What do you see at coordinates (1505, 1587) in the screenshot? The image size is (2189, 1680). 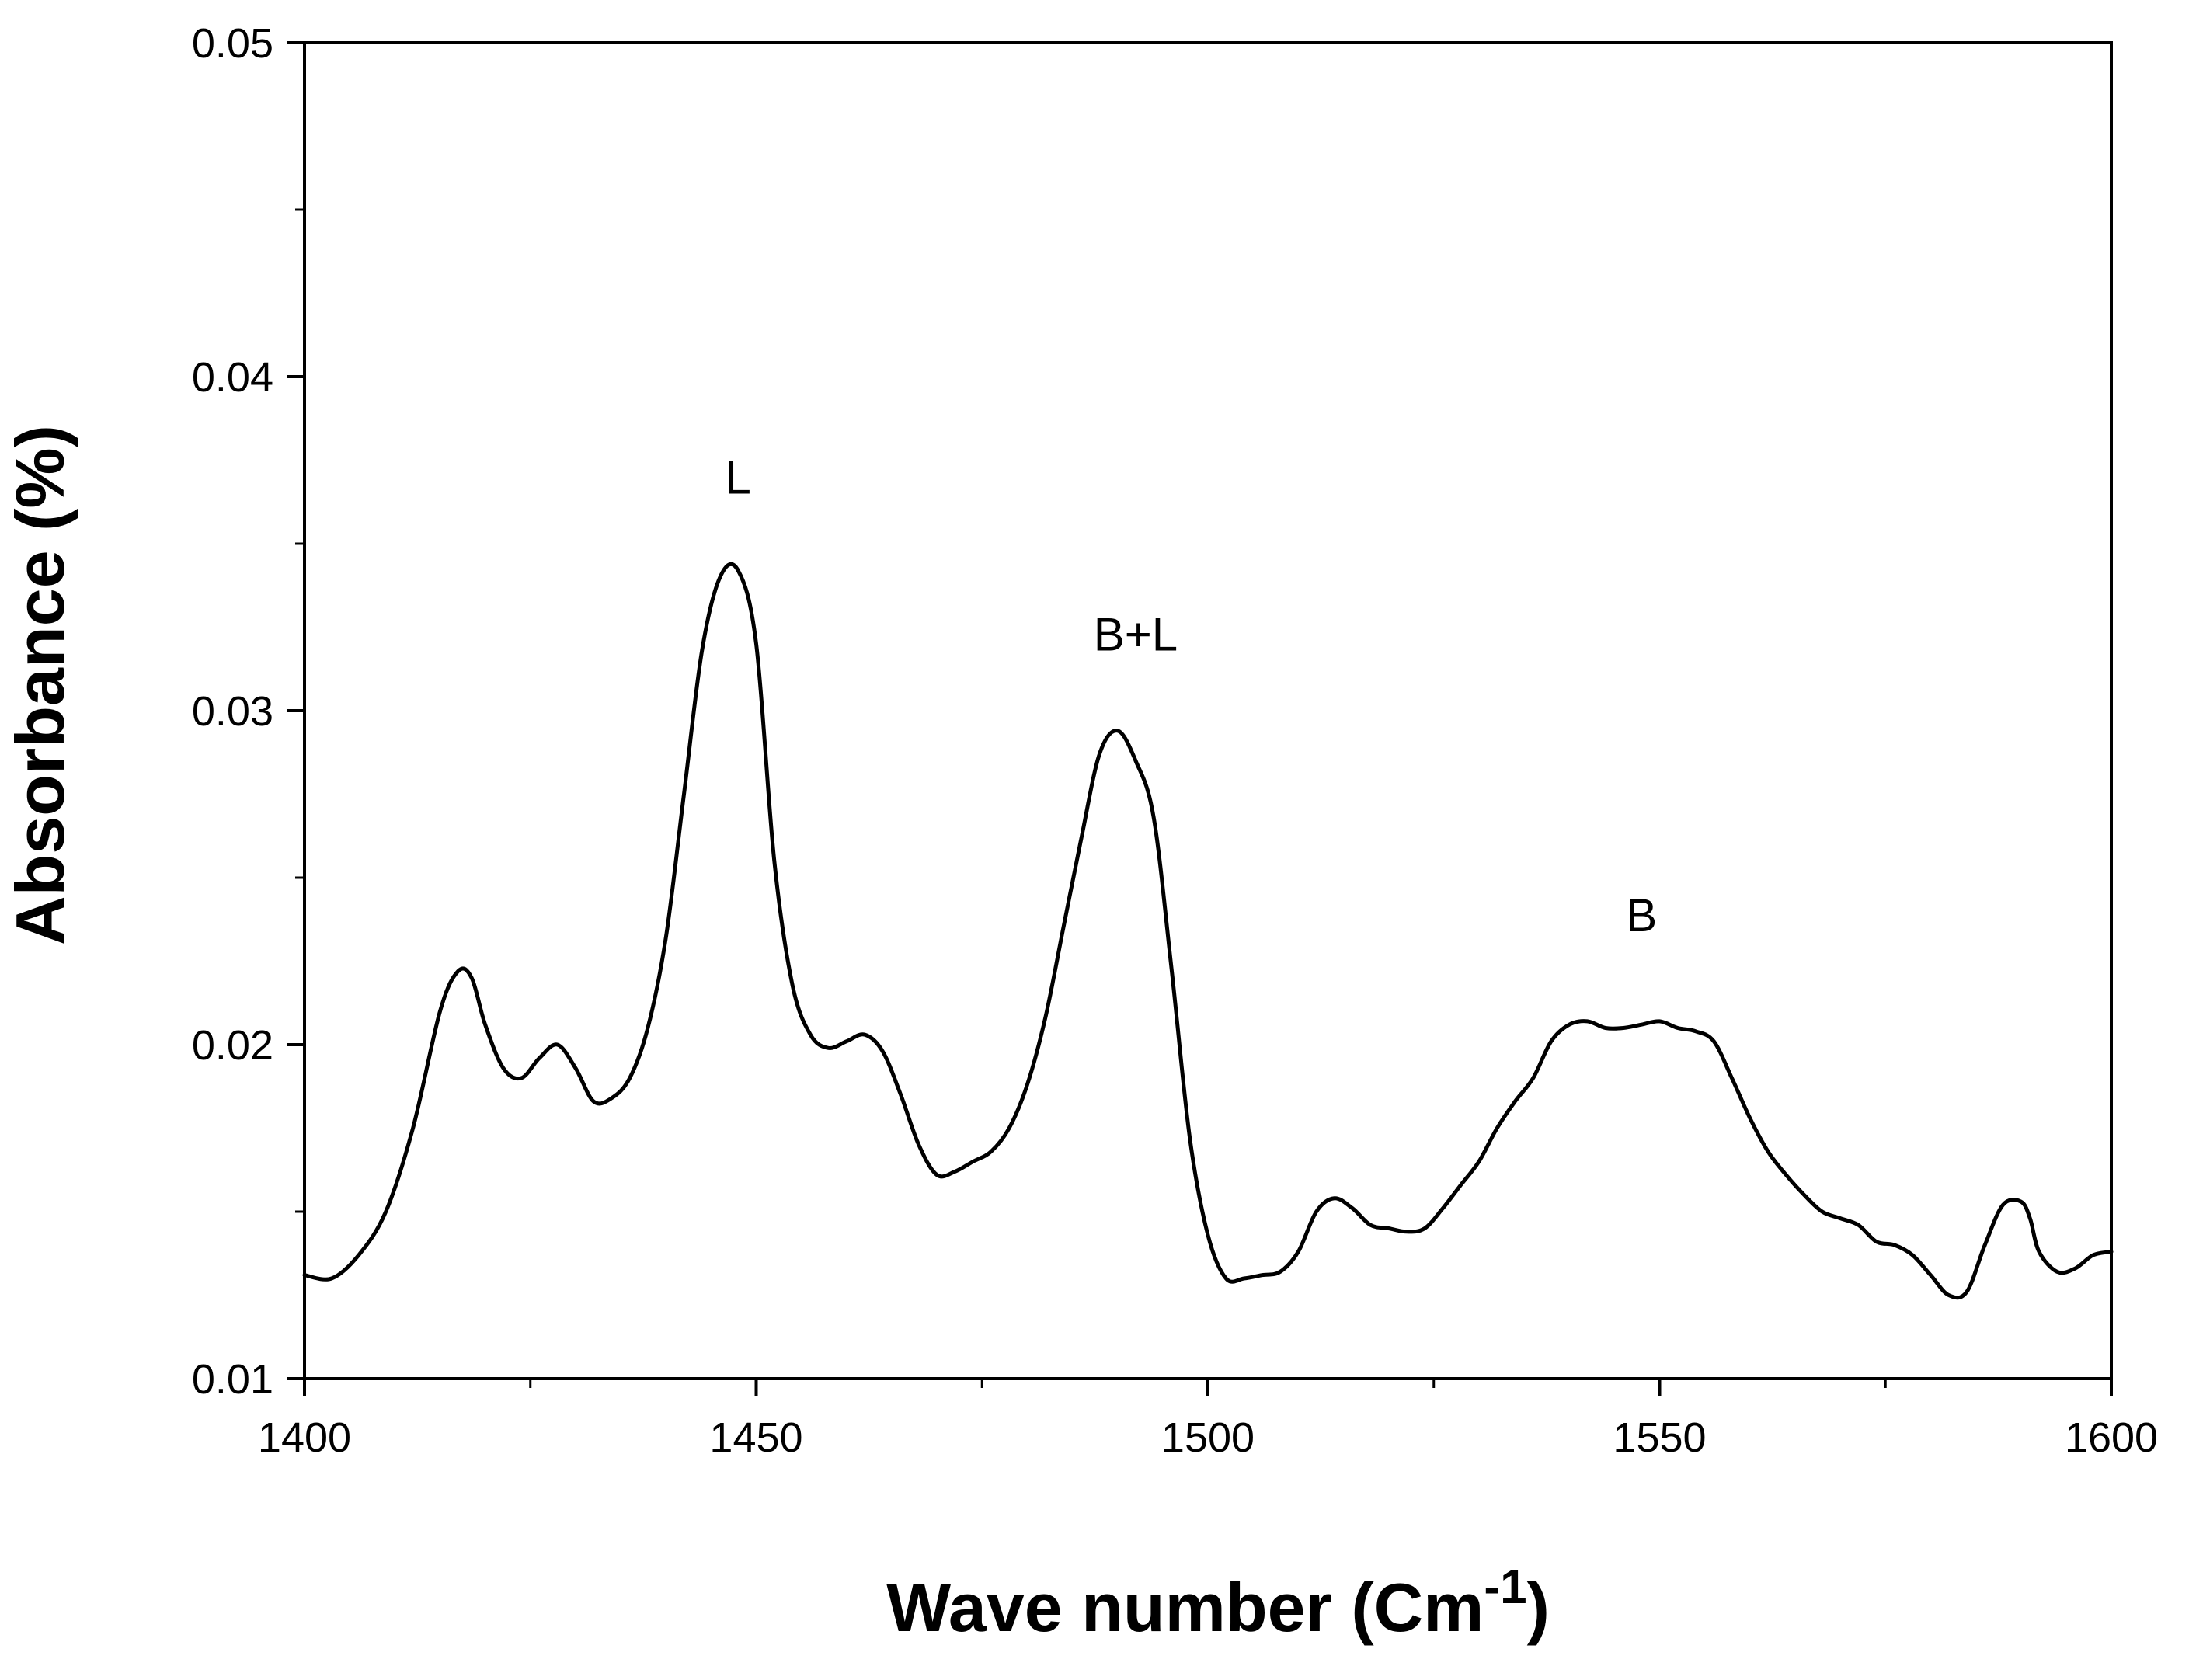 I see `x-axis-title-superscript: -1` at bounding box center [1505, 1587].